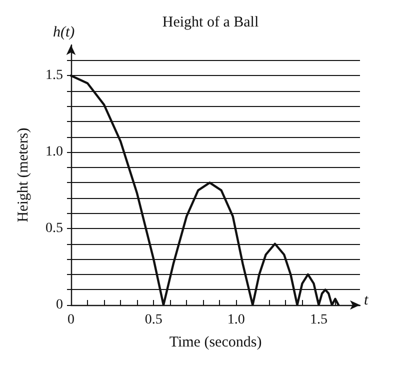 This screenshot has height=367, width=394. I want to click on x-tick-label: 0.5, so click(153, 320).